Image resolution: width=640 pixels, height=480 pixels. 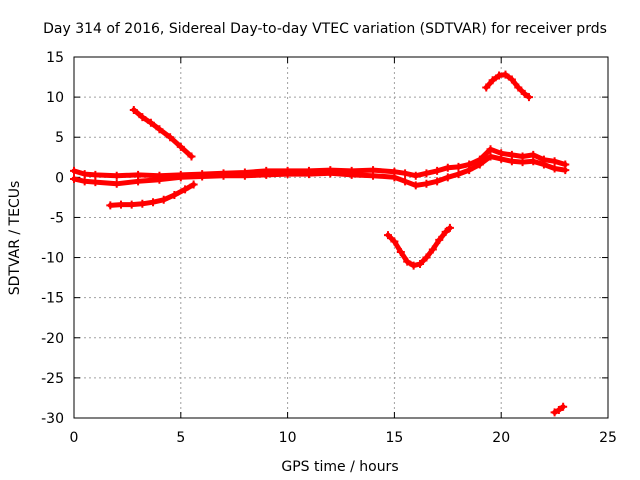 I want to click on x-tick-label: 0, so click(x=74, y=438).